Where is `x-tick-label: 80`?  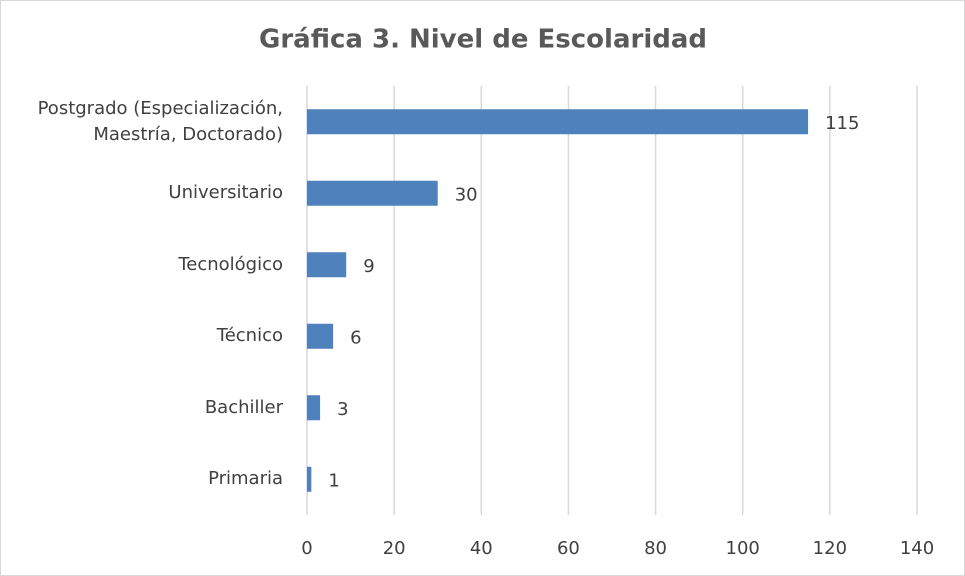
x-tick-label: 80 is located at coordinates (655, 548).